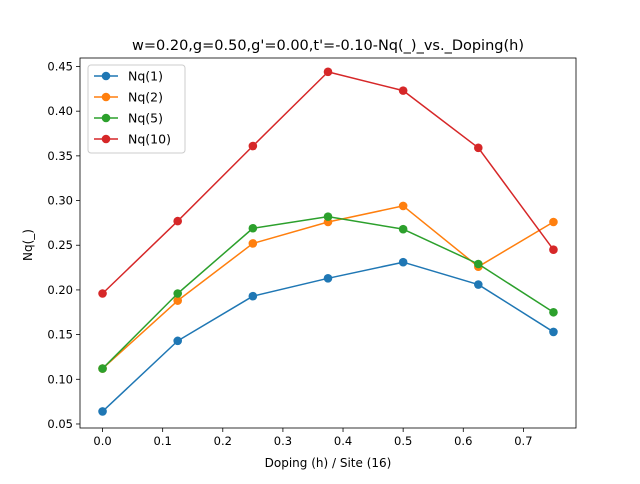  Describe the element at coordinates (149, 139) in the screenshot. I see `legend-label: Nq(10)` at that location.